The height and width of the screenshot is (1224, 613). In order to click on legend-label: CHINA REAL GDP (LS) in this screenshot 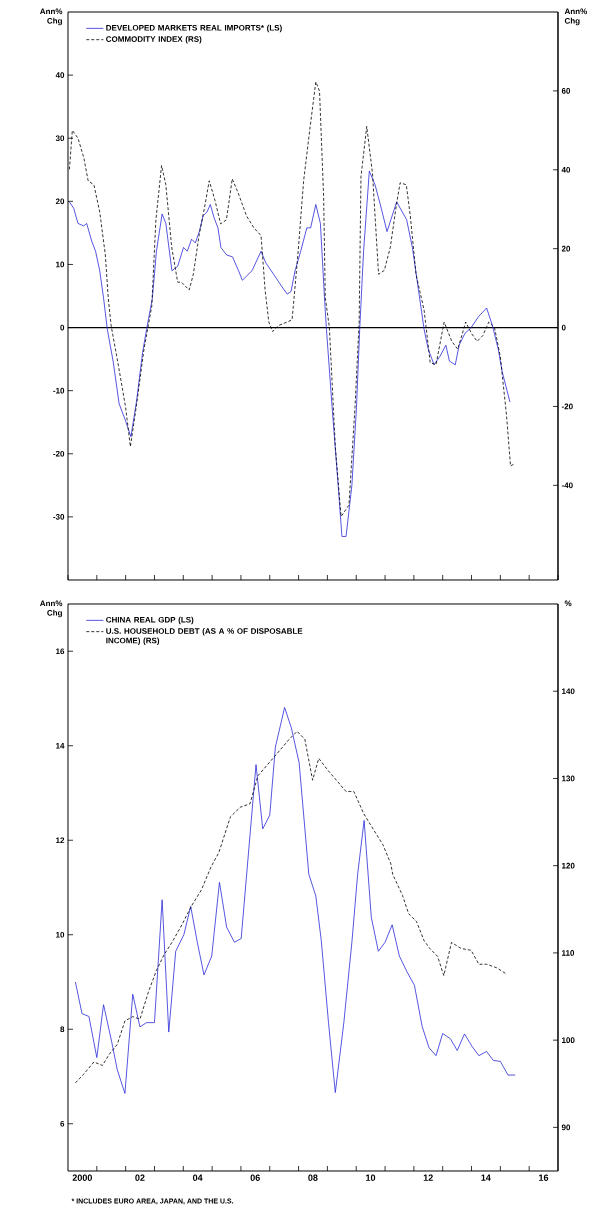, I will do `click(150, 620)`.